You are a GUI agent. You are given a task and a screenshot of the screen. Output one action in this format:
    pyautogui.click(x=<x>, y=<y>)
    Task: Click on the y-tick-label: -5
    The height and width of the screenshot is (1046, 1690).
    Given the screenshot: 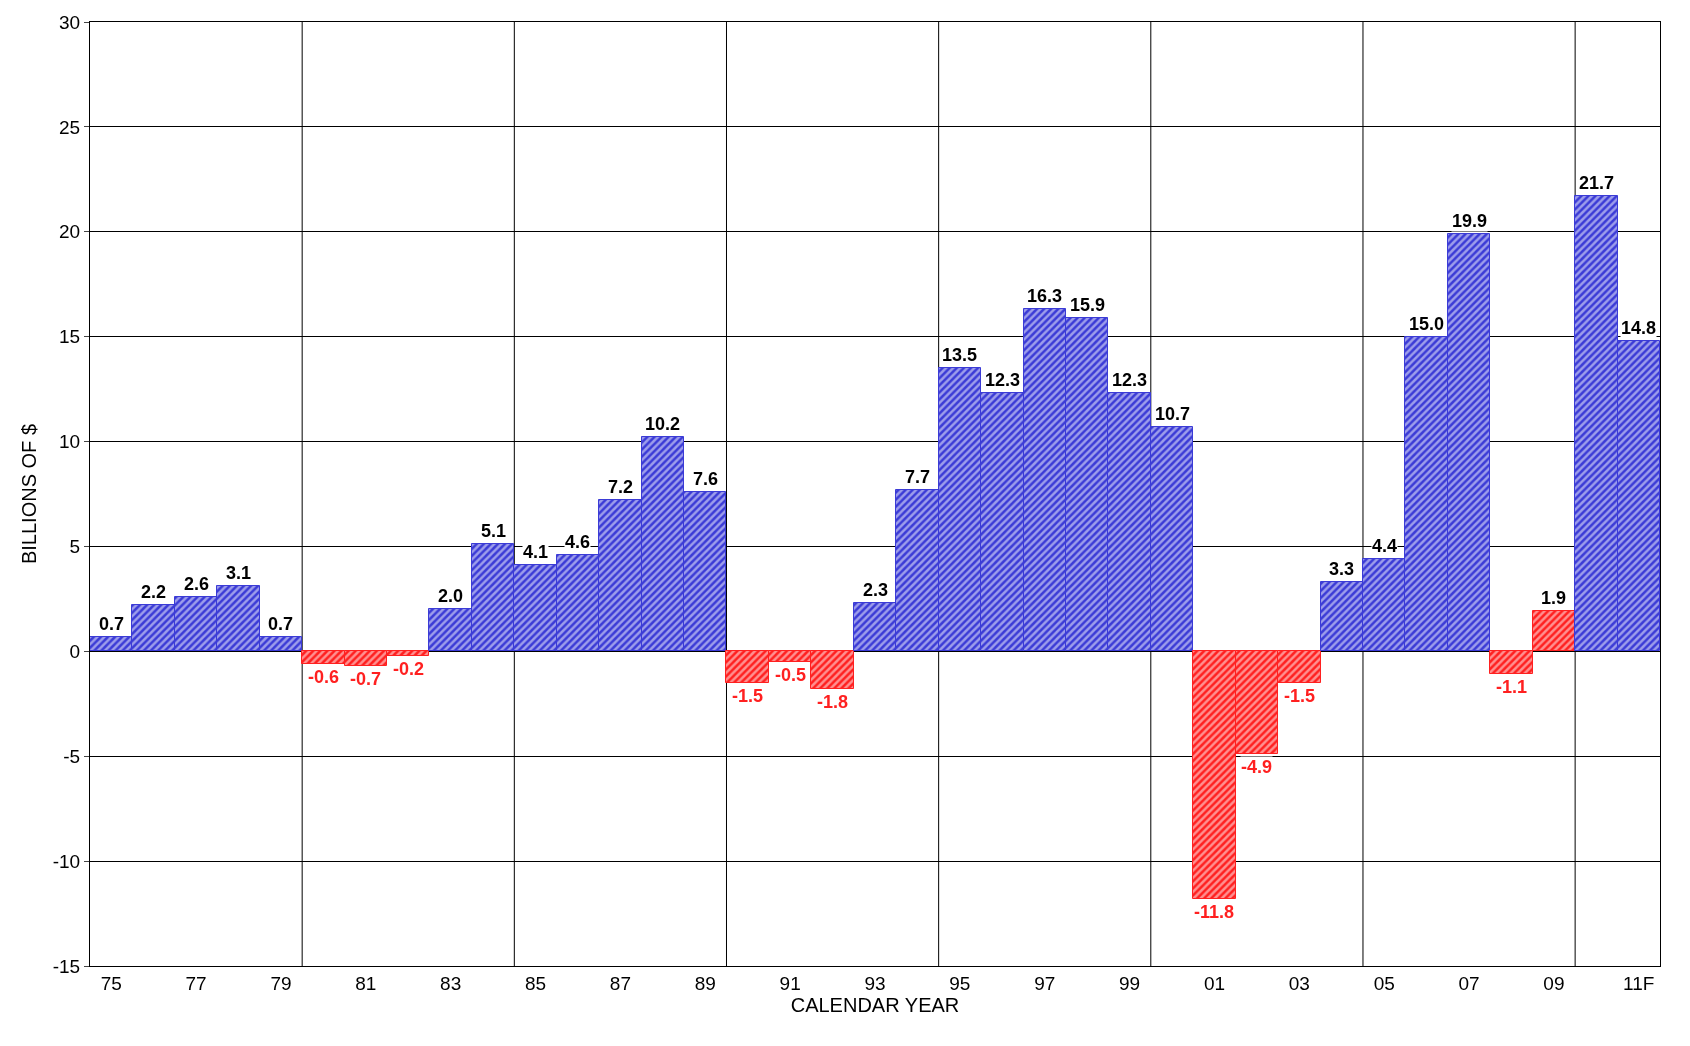 What is the action you would take?
    pyautogui.click(x=72, y=756)
    